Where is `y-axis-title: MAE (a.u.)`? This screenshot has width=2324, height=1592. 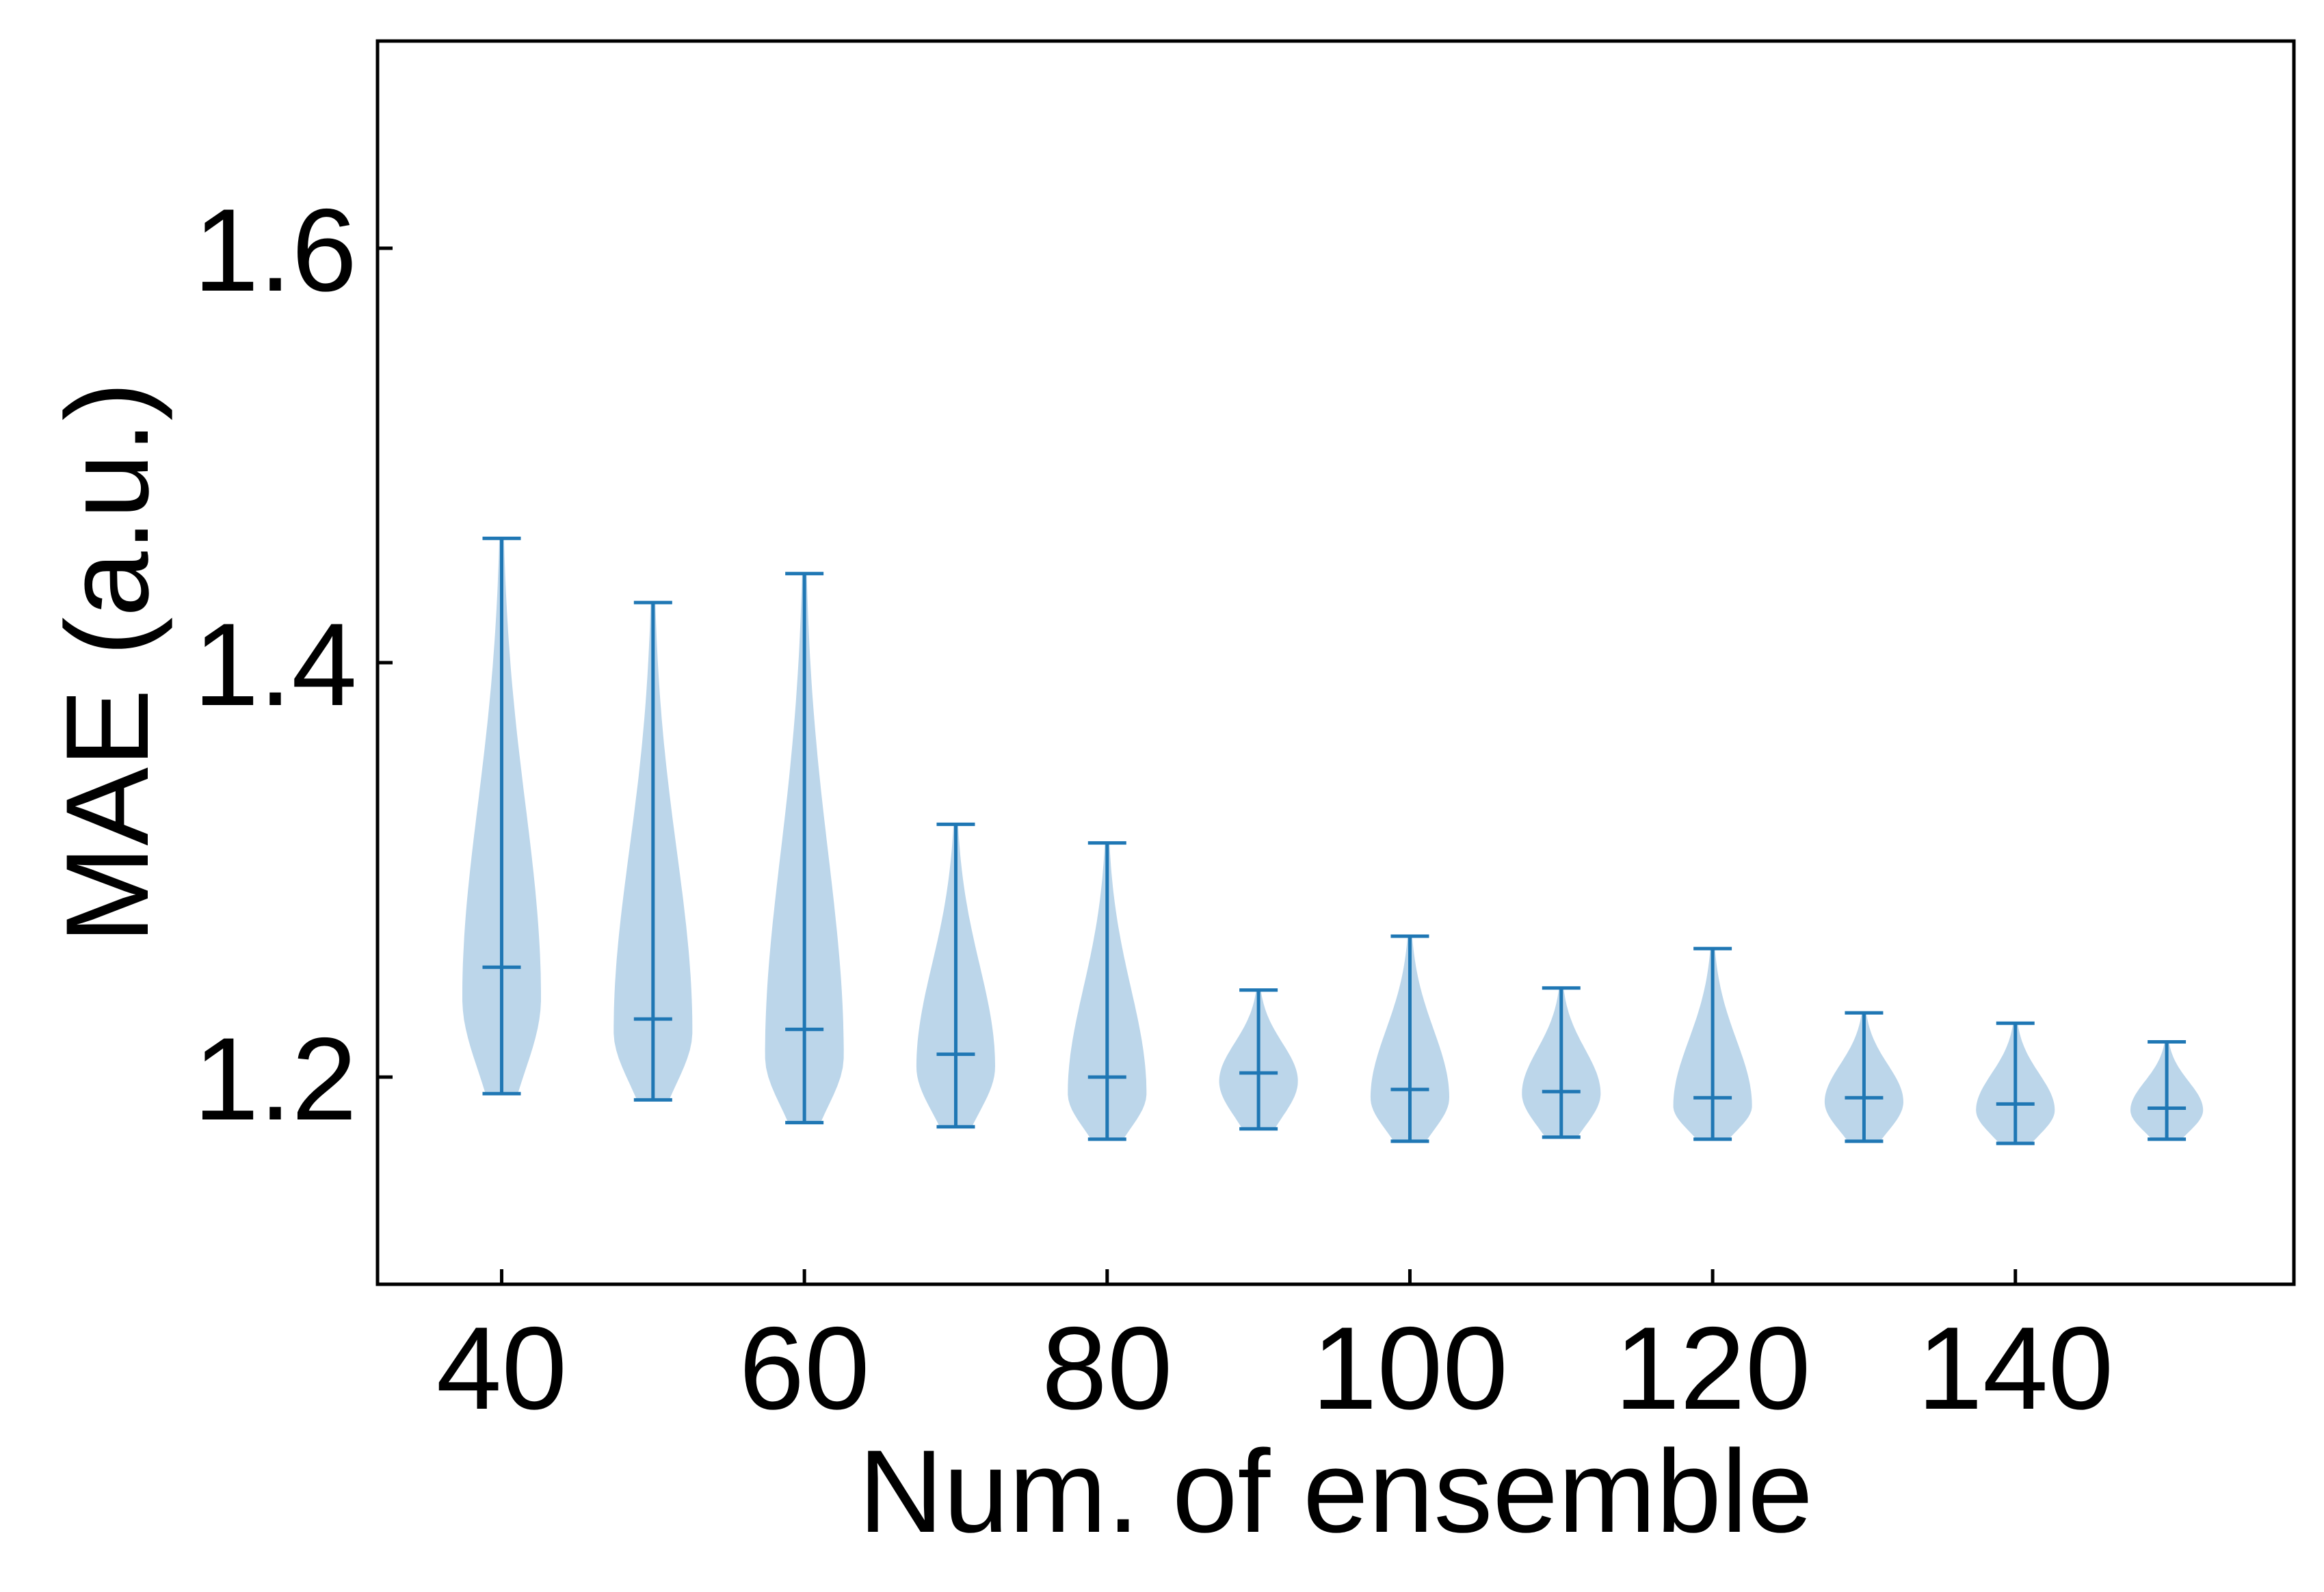 y-axis-title: MAE (a.u.) is located at coordinates (107, 663).